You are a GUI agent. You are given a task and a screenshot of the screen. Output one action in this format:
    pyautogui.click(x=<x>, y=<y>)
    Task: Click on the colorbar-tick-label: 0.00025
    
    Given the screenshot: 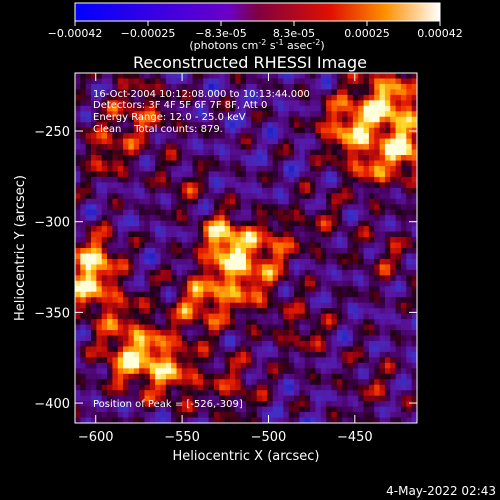 What is the action you would take?
    pyautogui.click(x=367, y=33)
    